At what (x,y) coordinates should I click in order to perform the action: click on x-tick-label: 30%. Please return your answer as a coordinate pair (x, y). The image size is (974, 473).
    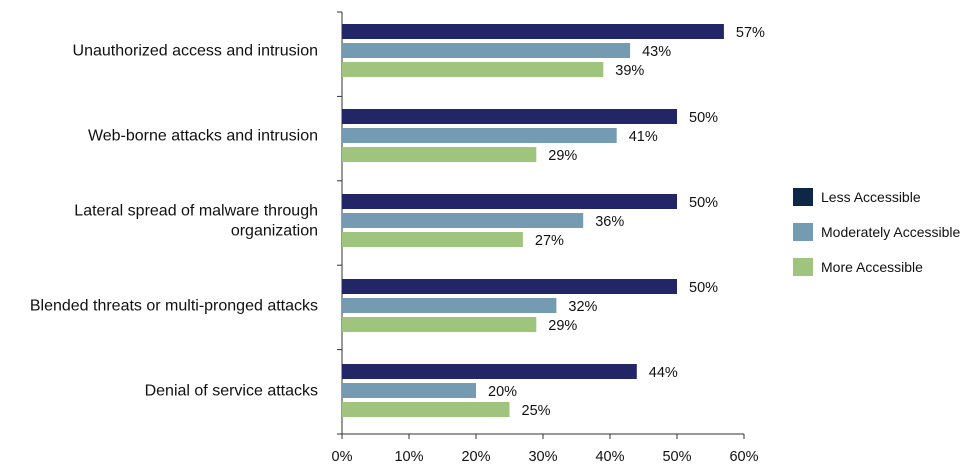
    Looking at the image, I should click on (542, 457).